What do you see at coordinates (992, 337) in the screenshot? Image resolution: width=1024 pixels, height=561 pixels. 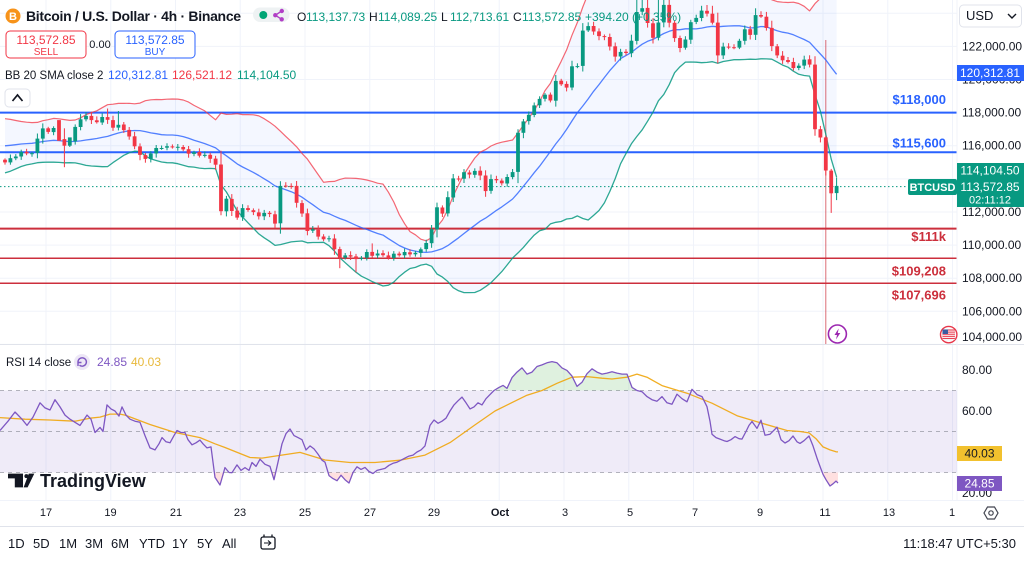 I see `svg-text: 104,000.00` at bounding box center [992, 337].